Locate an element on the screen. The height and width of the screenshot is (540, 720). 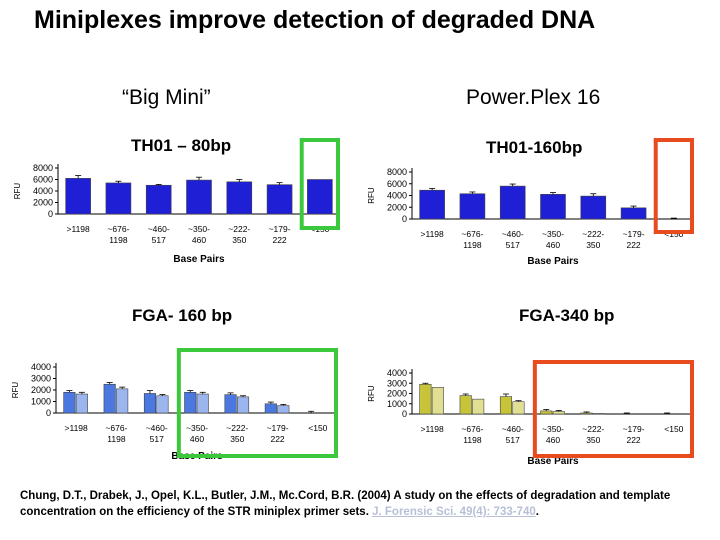
citation-end: . is located at coordinates (537, 512).